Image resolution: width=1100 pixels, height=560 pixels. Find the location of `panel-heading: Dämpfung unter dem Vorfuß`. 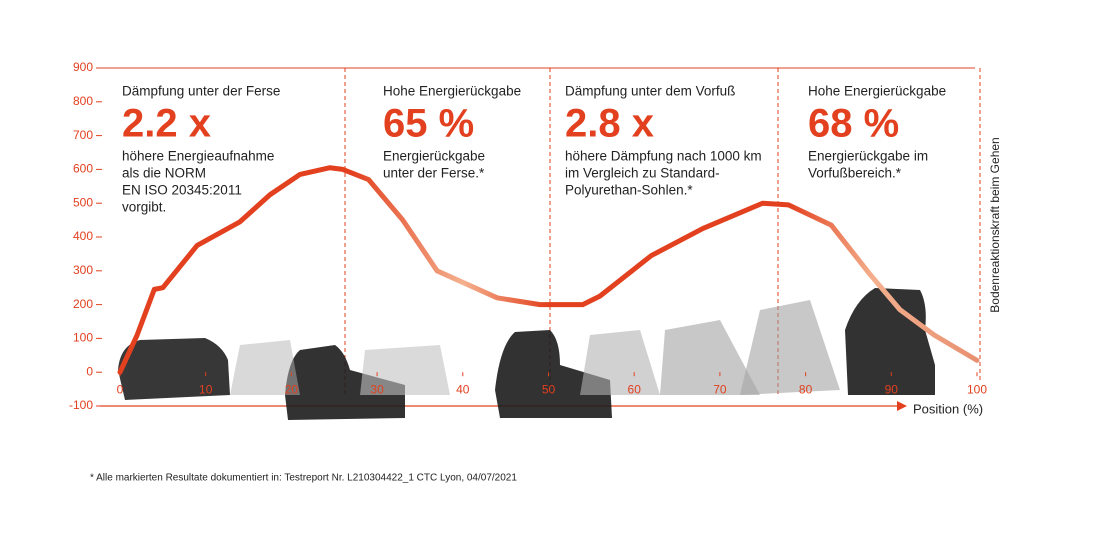

panel-heading: Dämpfung unter dem Vorfuß is located at coordinates (650, 91).